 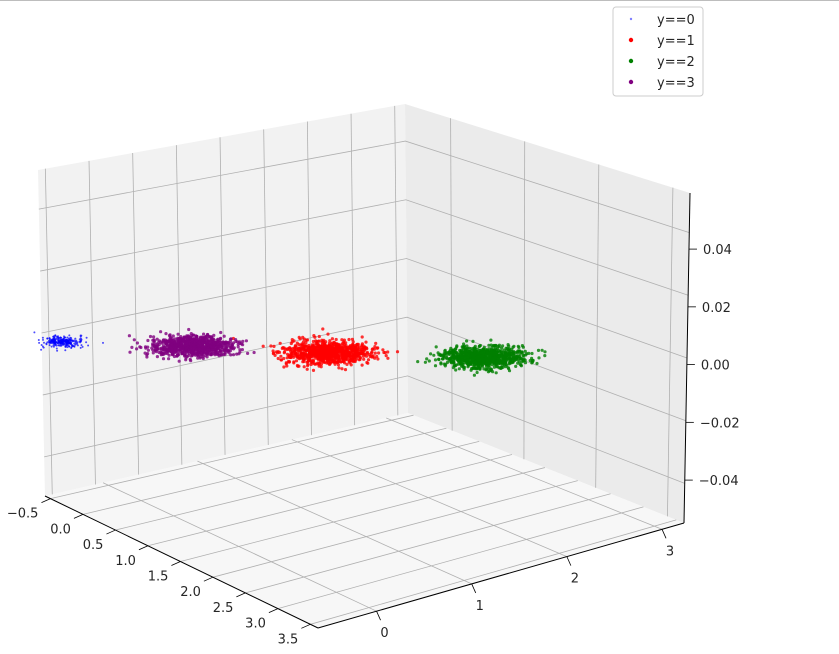 What do you see at coordinates (158, 576) in the screenshot?
I see `x-tick-label: 1.5` at bounding box center [158, 576].